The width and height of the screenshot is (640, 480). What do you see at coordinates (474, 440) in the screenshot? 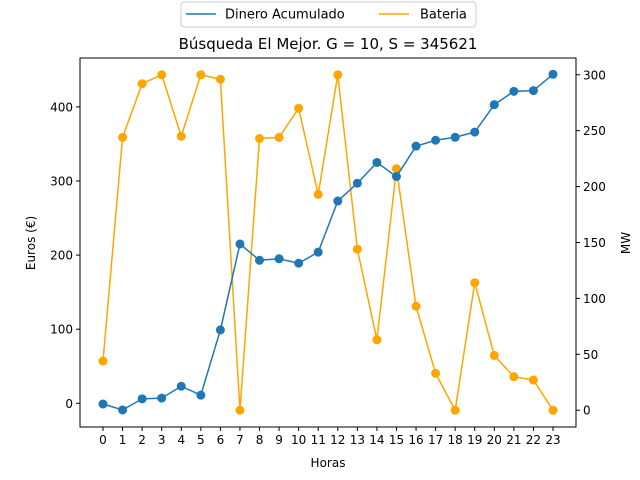
I see `x-tick-label: 19` at bounding box center [474, 440].